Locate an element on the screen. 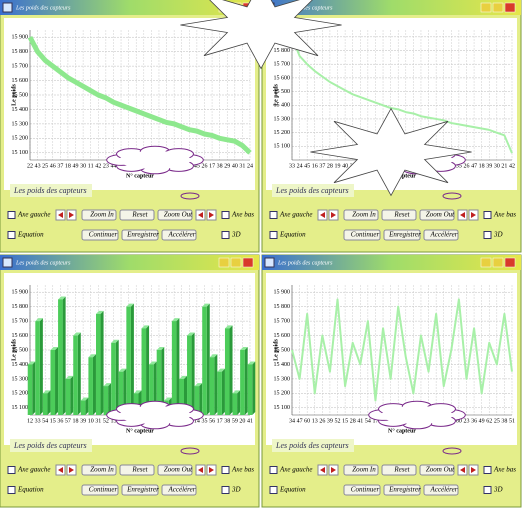 This screenshot has height=513, width=522. x-tick-label: 26 is located at coordinates (322, 421).